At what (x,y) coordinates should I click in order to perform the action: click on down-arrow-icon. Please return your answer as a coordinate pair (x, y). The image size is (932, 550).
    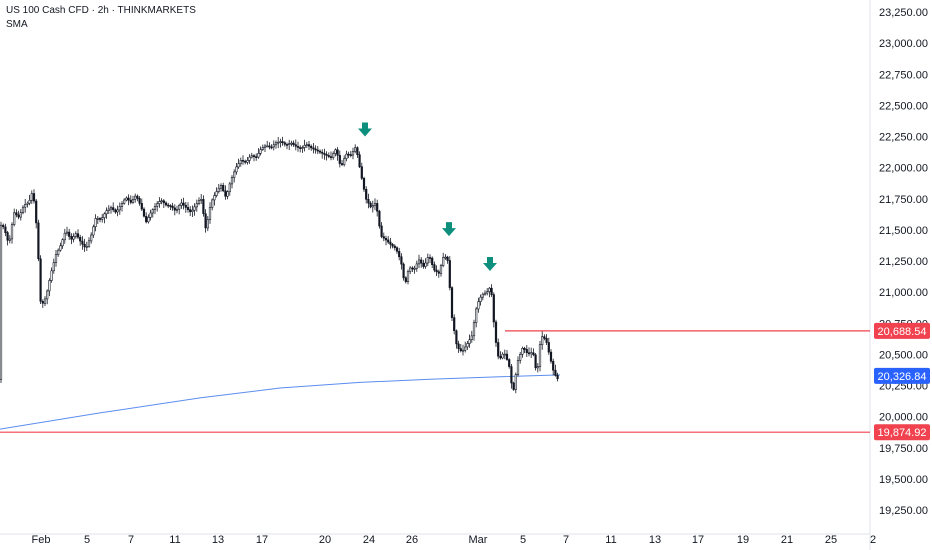
    Looking at the image, I should click on (449, 229).